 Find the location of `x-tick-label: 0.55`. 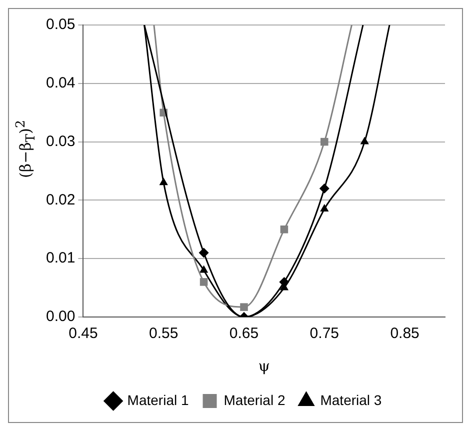

x-tick-label: 0.55 is located at coordinates (163, 333).